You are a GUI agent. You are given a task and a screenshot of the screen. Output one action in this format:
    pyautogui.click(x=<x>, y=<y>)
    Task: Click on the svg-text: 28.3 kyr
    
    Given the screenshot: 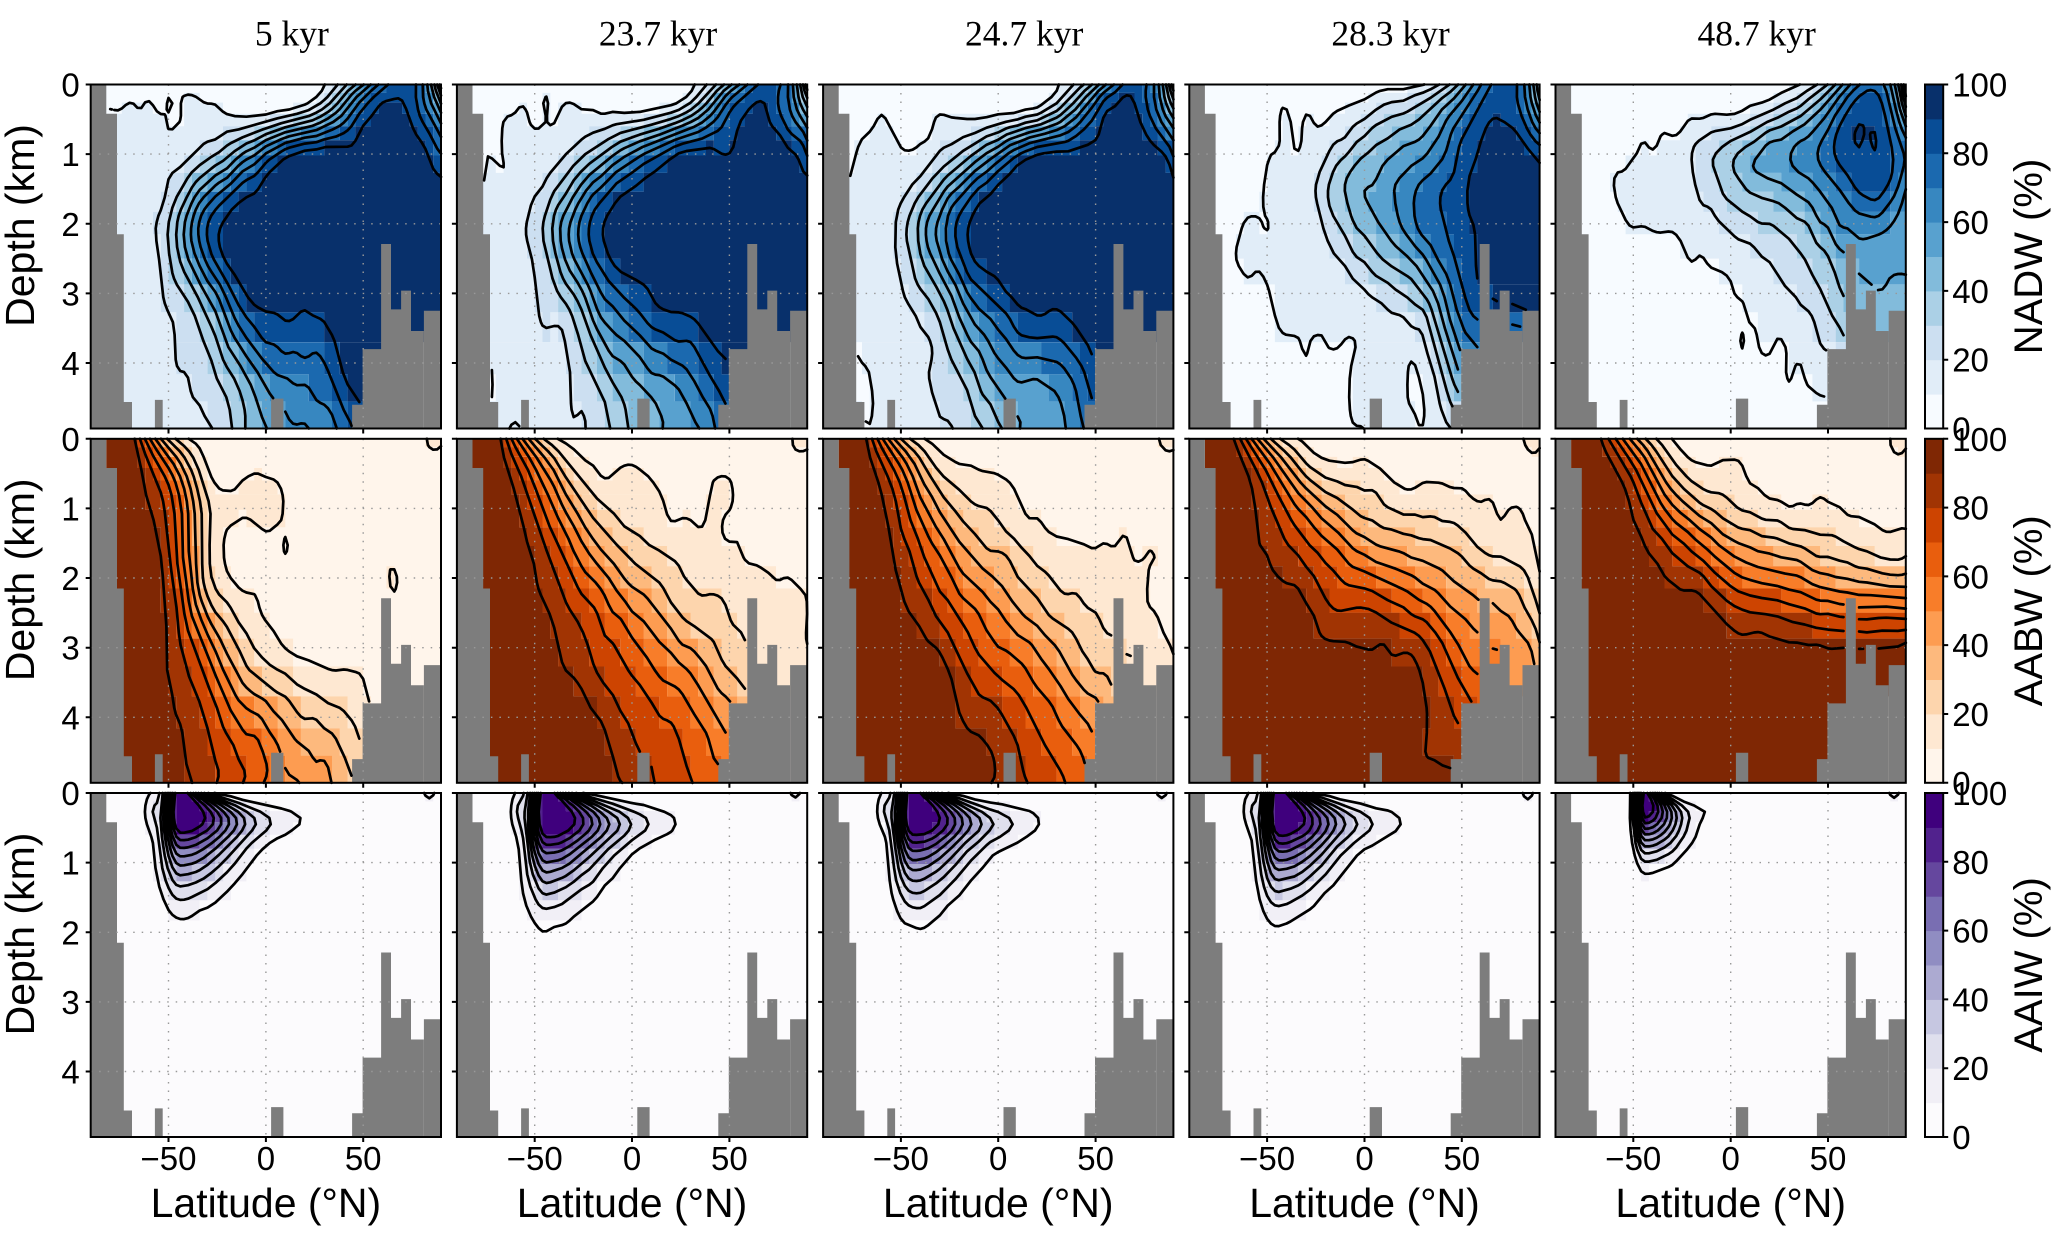 What is the action you would take?
    pyautogui.click(x=1390, y=34)
    